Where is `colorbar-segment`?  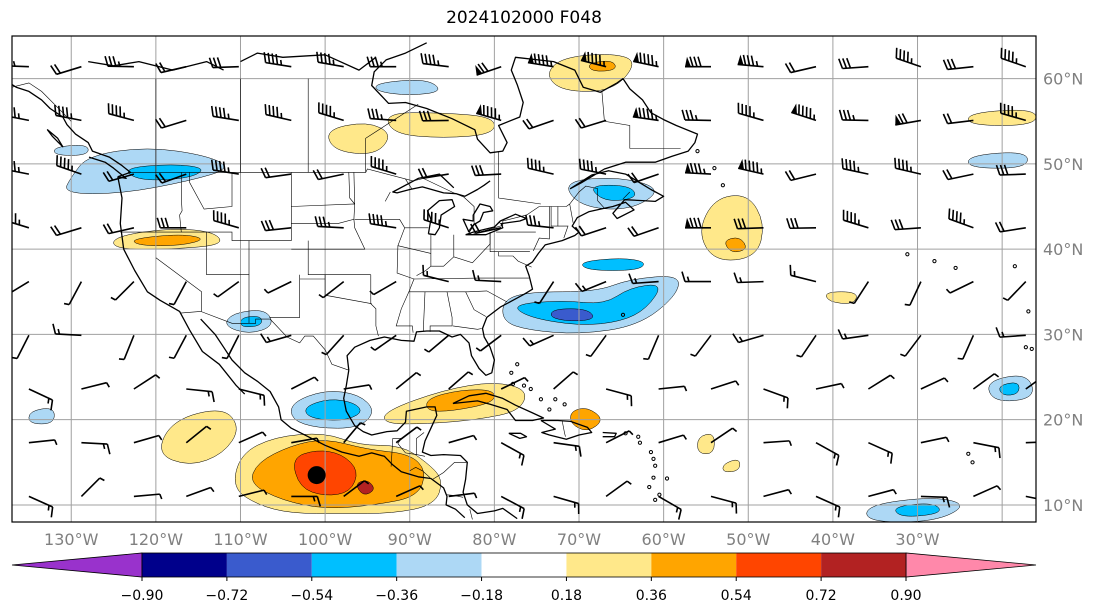 colorbar-segment is located at coordinates (354, 565).